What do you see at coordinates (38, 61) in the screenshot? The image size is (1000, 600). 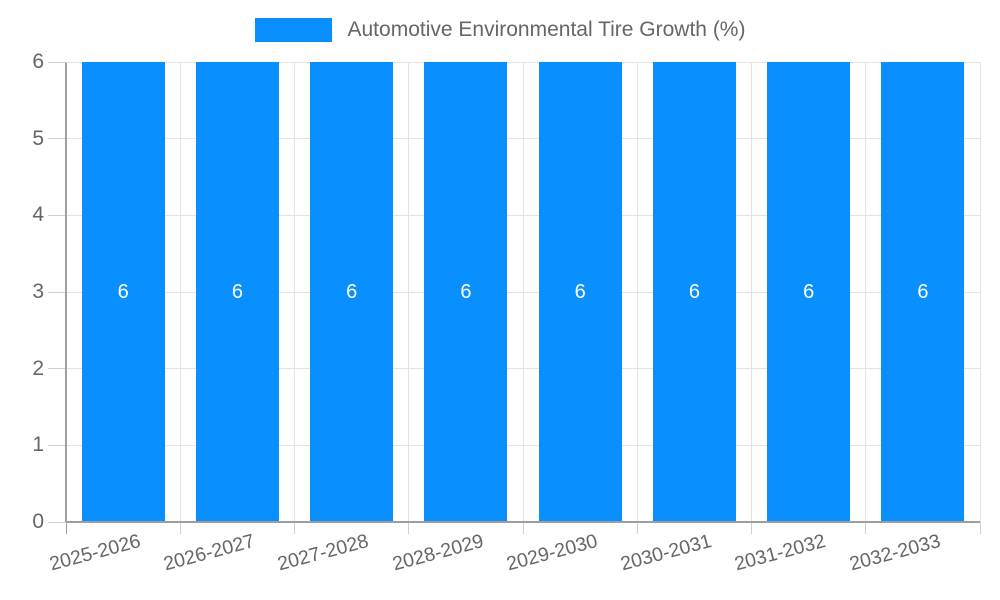 I see `y-tick-label: 6` at bounding box center [38, 61].